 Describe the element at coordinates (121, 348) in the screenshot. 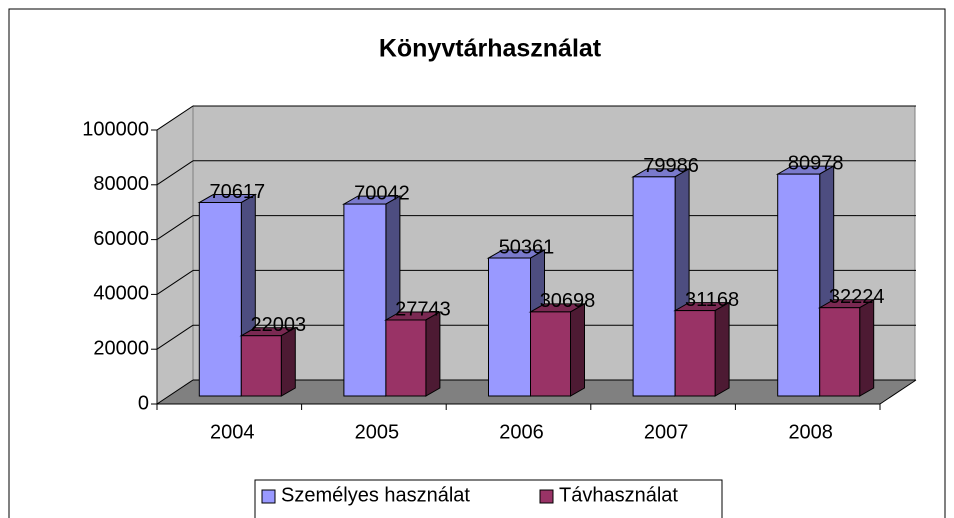

I see `y-tick-label: 20000` at that location.